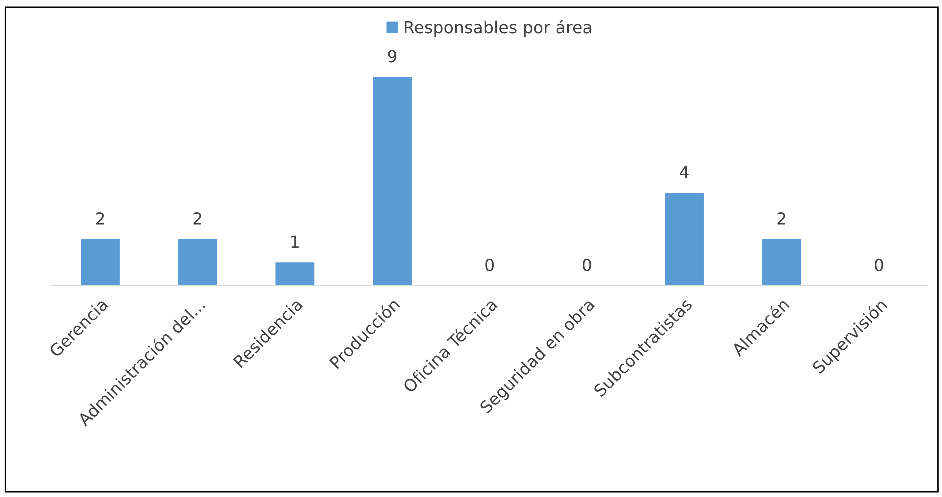  Describe the element at coordinates (392, 56) in the screenshot. I see `data-label: 9` at that location.